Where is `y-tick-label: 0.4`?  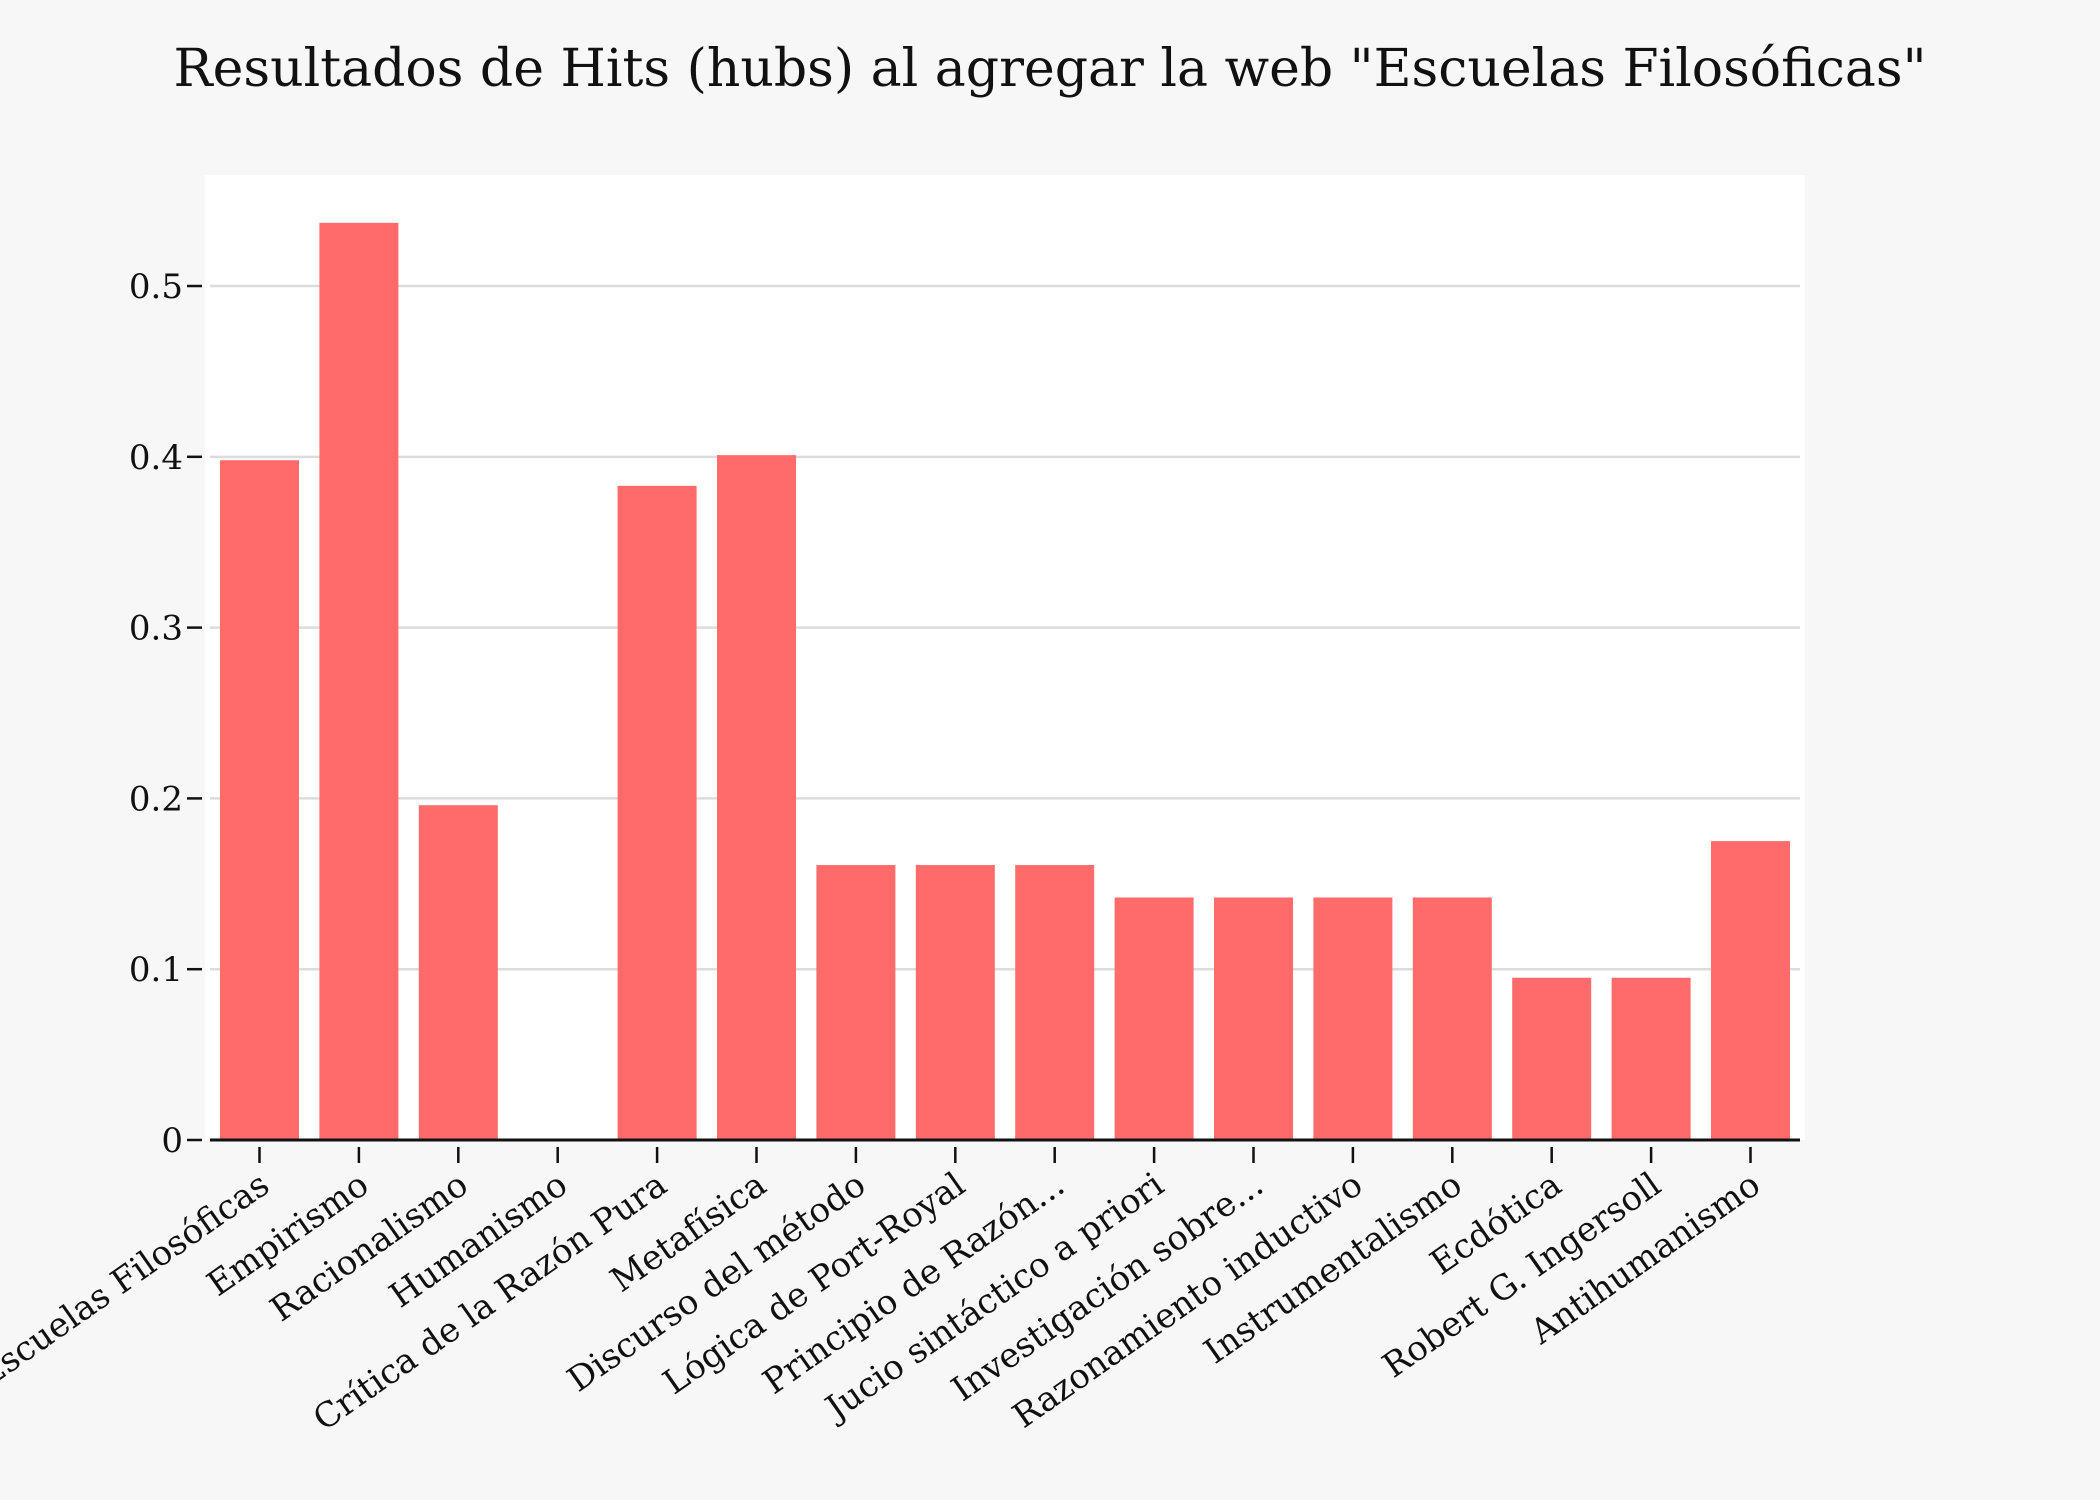
y-tick-label: 0.4 is located at coordinates (156, 458).